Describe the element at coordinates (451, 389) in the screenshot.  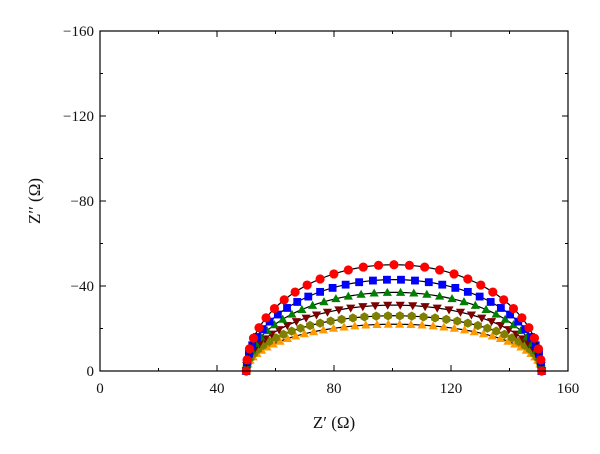
I see `x-tick-label: 120` at that location.